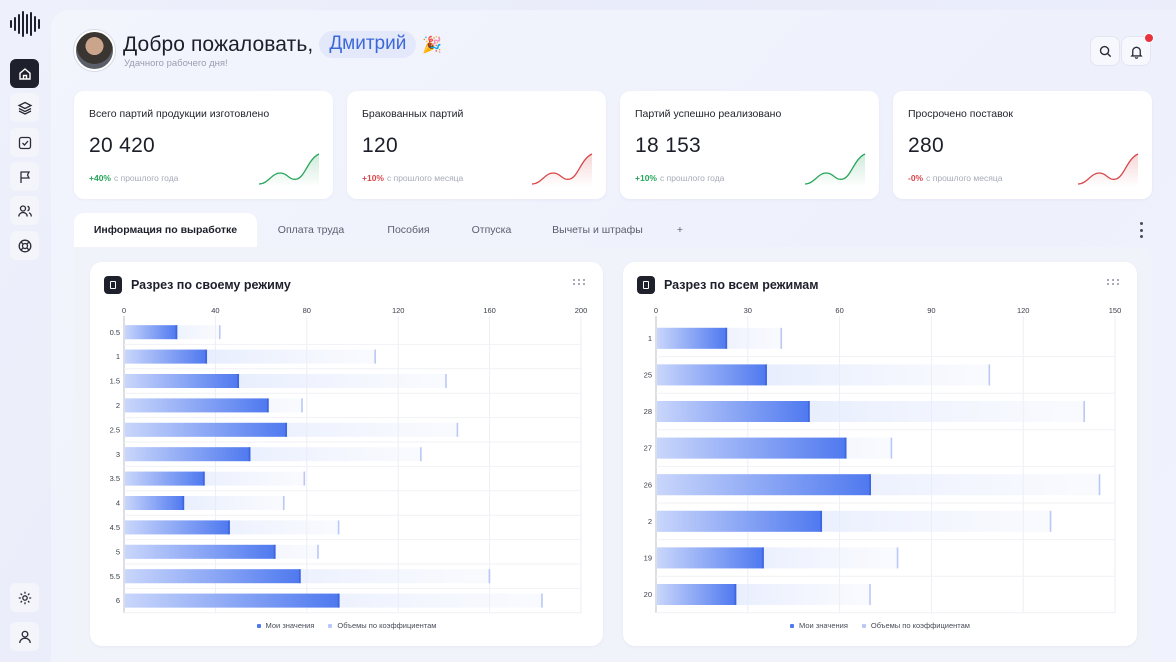  What do you see at coordinates (646, 285) in the screenshot?
I see `chart-icon` at bounding box center [646, 285].